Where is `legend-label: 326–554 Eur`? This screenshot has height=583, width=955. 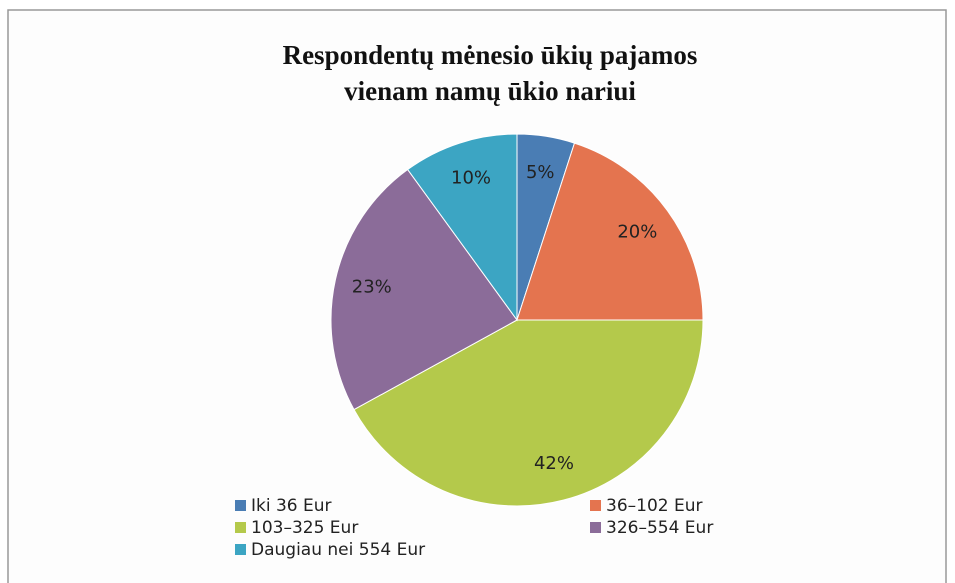
legend-label: 326–554 Eur is located at coordinates (659, 528).